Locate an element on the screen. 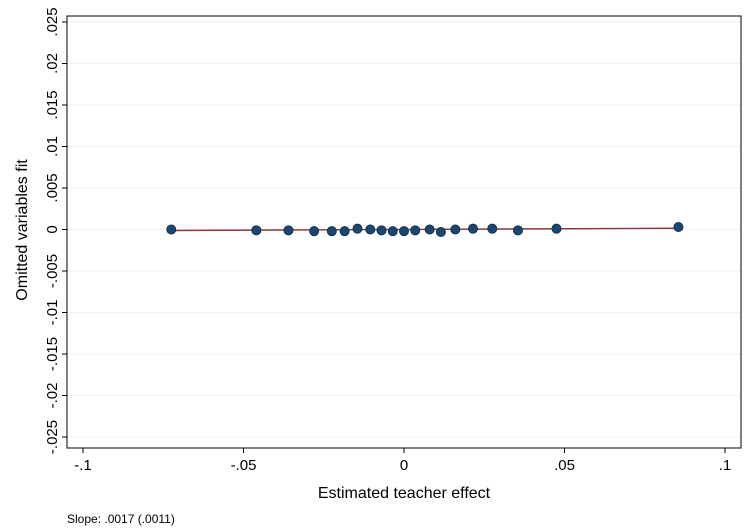 The width and height of the screenshot is (750, 529). y-axis-title: Omitted variables fit is located at coordinates (22, 230).